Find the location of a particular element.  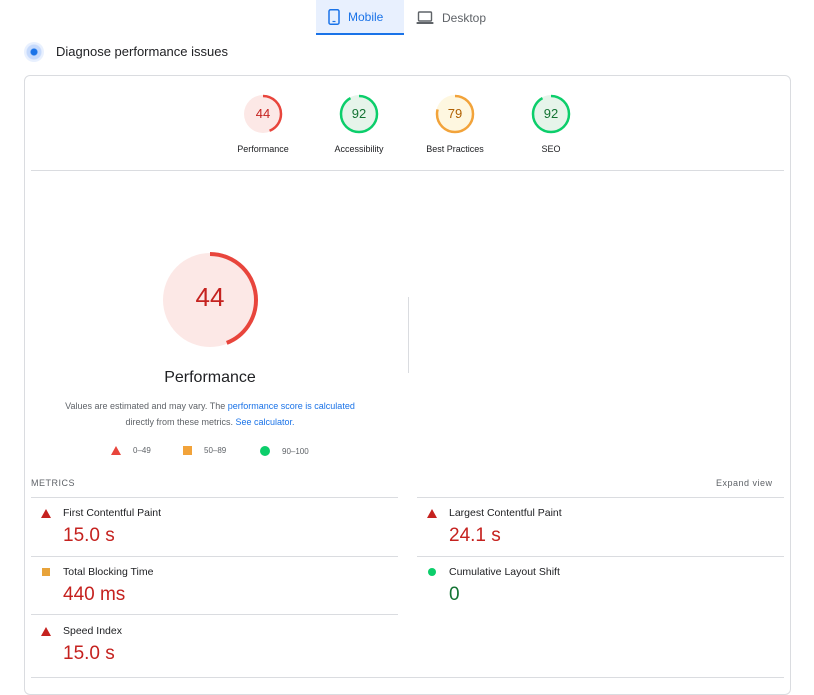

triangle-icon is located at coordinates (116, 450).